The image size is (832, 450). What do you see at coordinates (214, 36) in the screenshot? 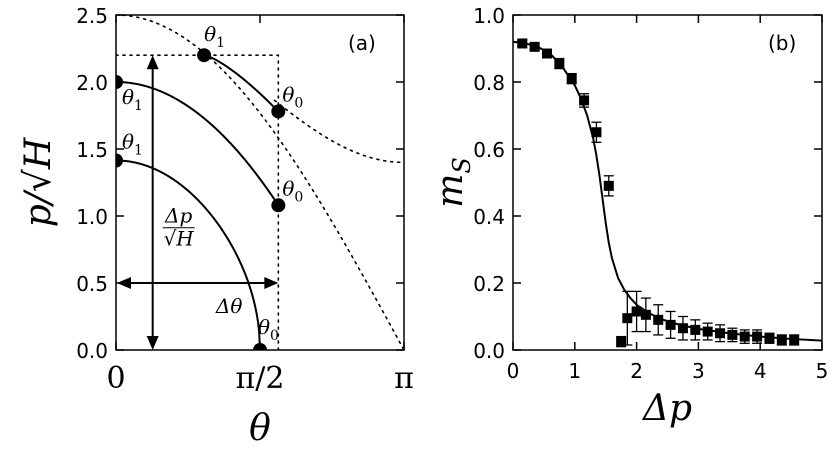
I see `panel-a-point-label-2: θ1` at bounding box center [214, 36].